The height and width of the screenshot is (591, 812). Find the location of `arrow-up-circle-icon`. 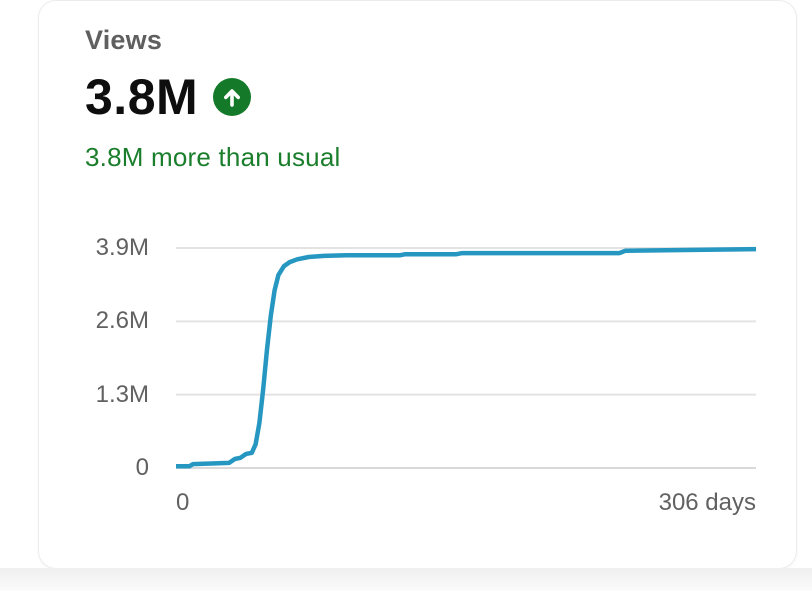

arrow-up-circle-icon is located at coordinates (232, 97).